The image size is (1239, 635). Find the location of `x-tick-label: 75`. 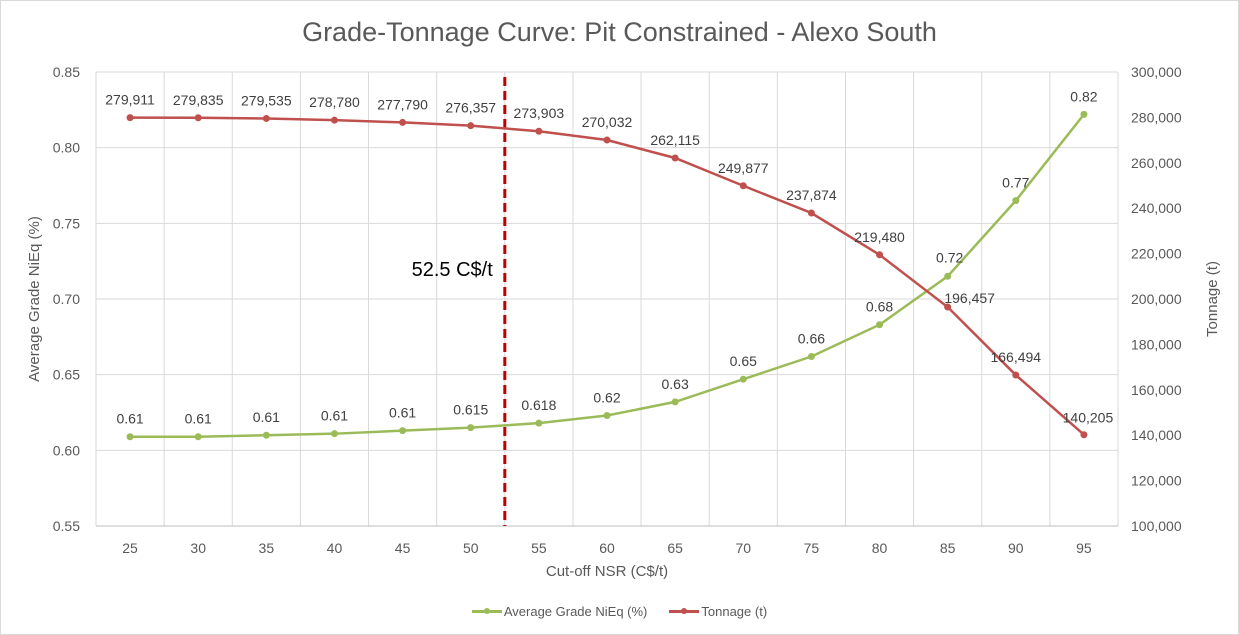

x-tick-label: 75 is located at coordinates (812, 548).